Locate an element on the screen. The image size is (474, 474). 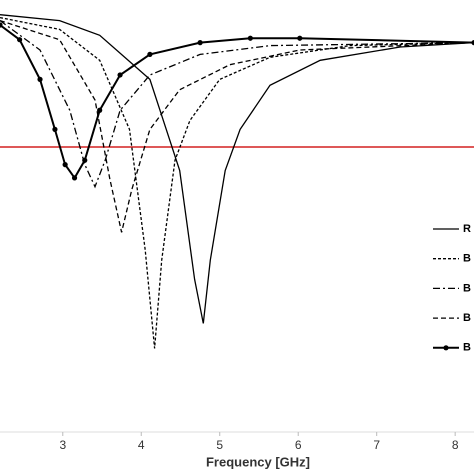
x-tick-label: 6 is located at coordinates (298, 445).